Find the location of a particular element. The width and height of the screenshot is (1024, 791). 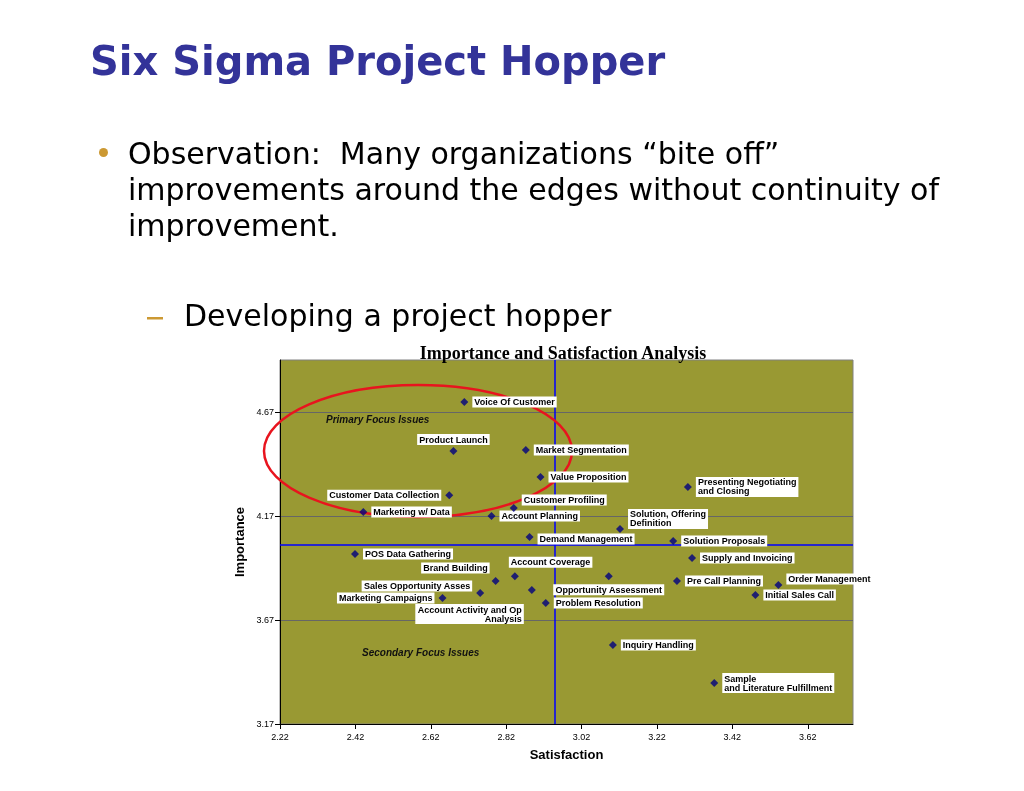

text: Developing a project hopper is located at coordinates (398, 316).